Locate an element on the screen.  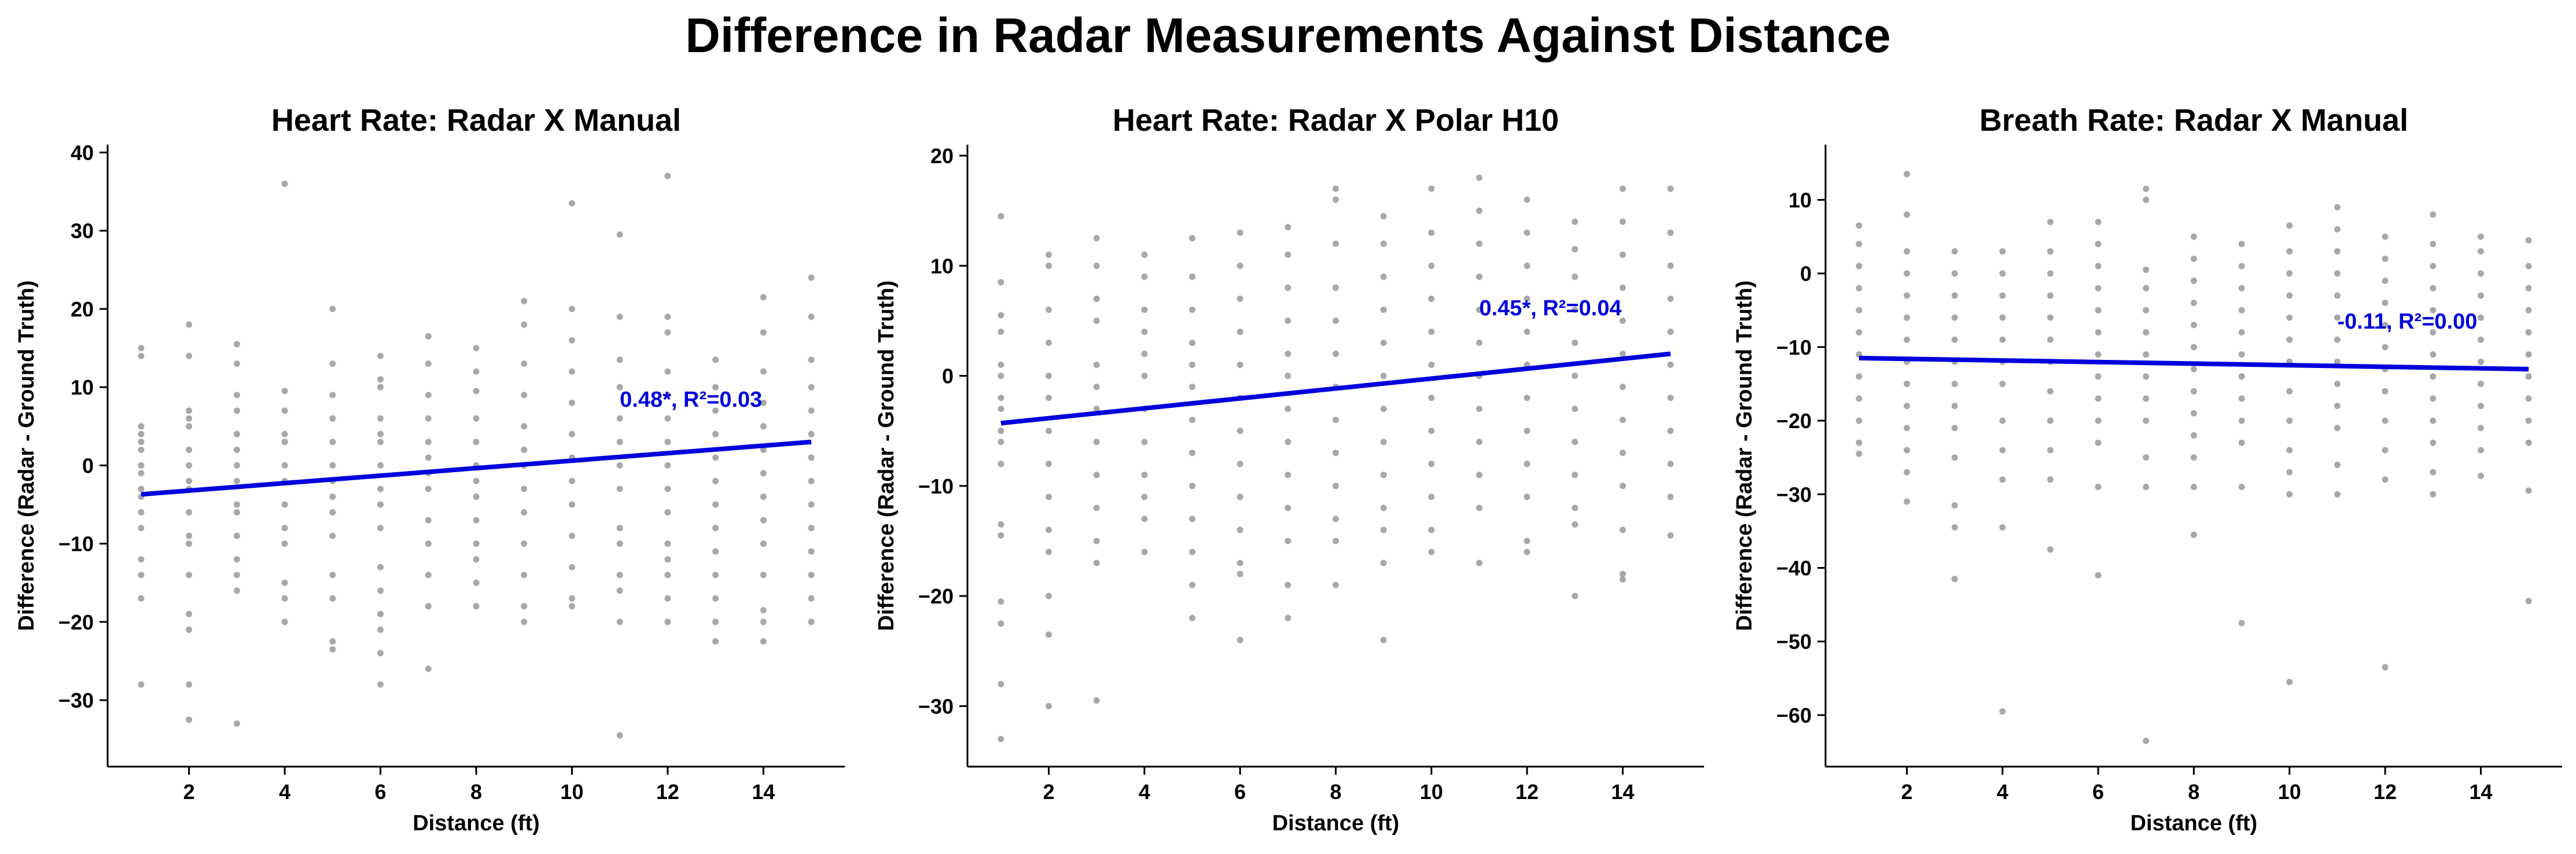
x-tick-label: 14 is located at coordinates (1622, 792).